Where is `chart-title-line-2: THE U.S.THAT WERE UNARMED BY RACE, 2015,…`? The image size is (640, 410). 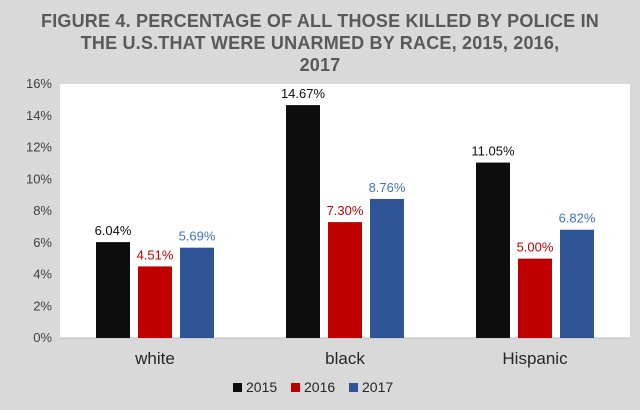
chart-title-line-2: THE U.S.THAT WERE UNARMED BY RACE, 2015,… is located at coordinates (320, 43).